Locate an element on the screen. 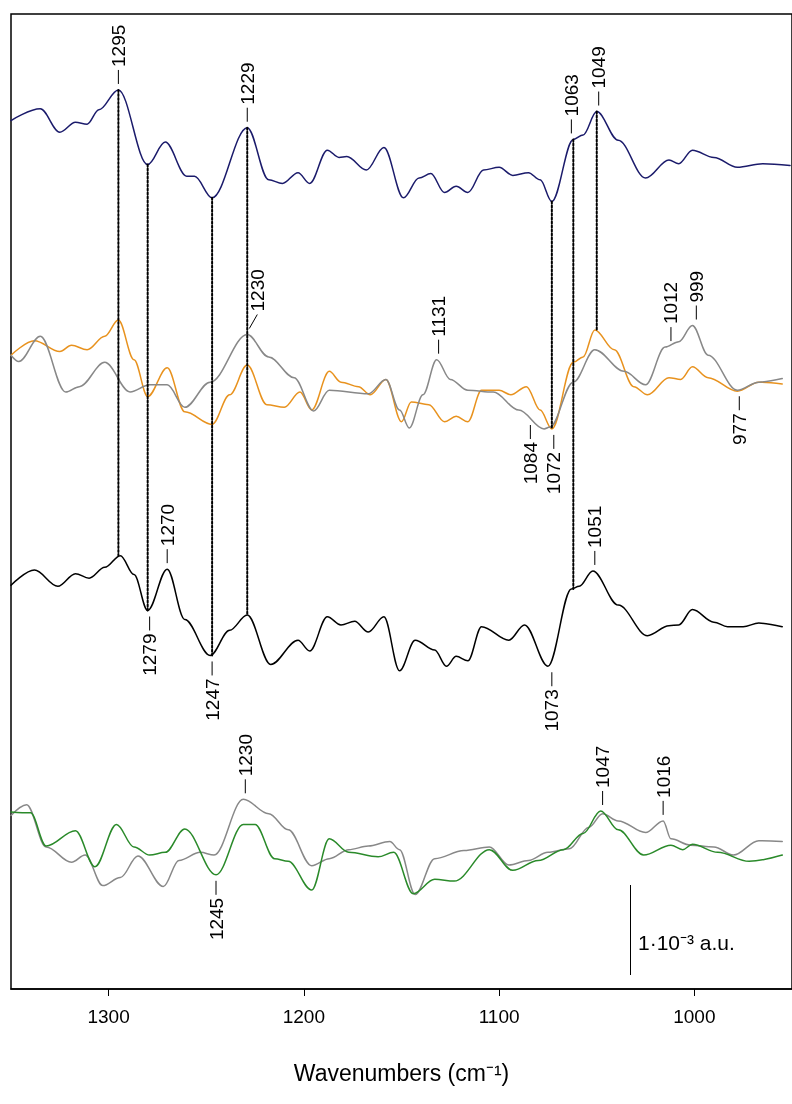 This screenshot has width=792, height=1104. annotation: 1072 is located at coordinates (554, 473).